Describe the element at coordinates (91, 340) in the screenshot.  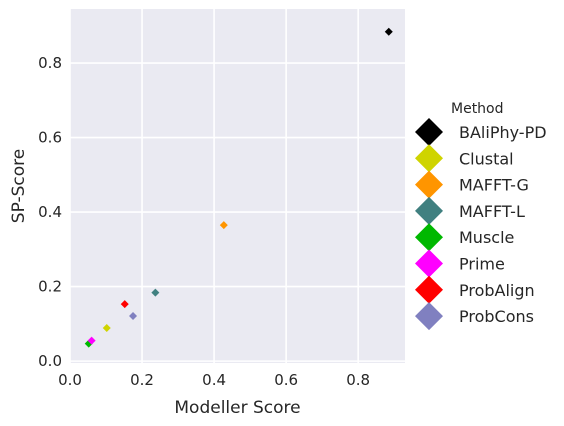
I see `data-point-prime` at that location.